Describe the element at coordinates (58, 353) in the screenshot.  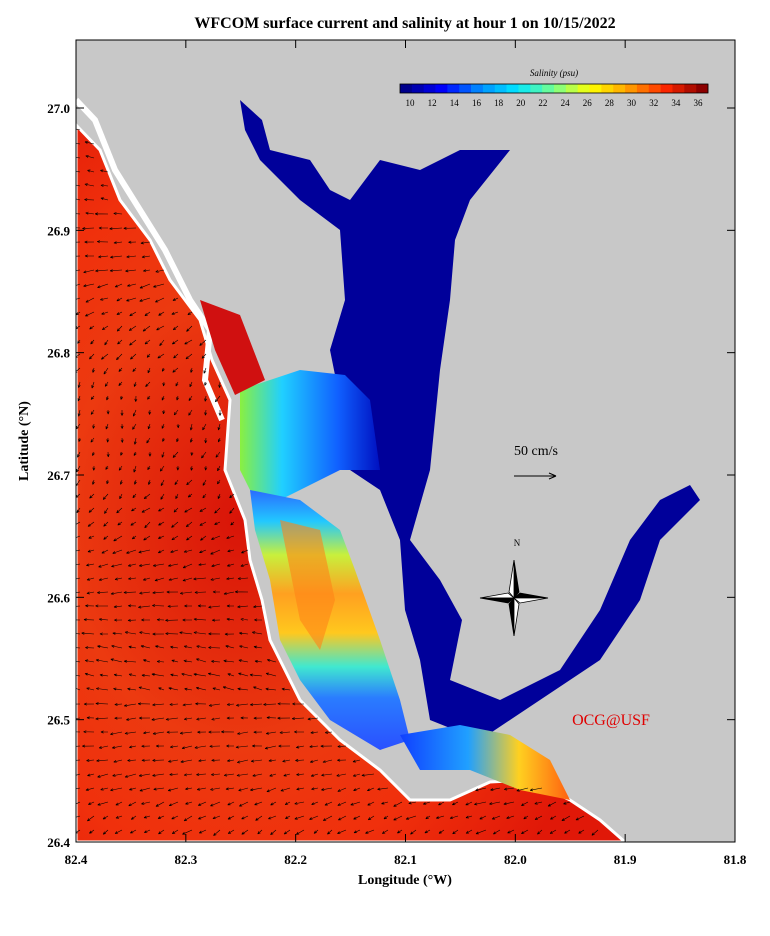
I see `y-tick-label: 26.8` at that location.